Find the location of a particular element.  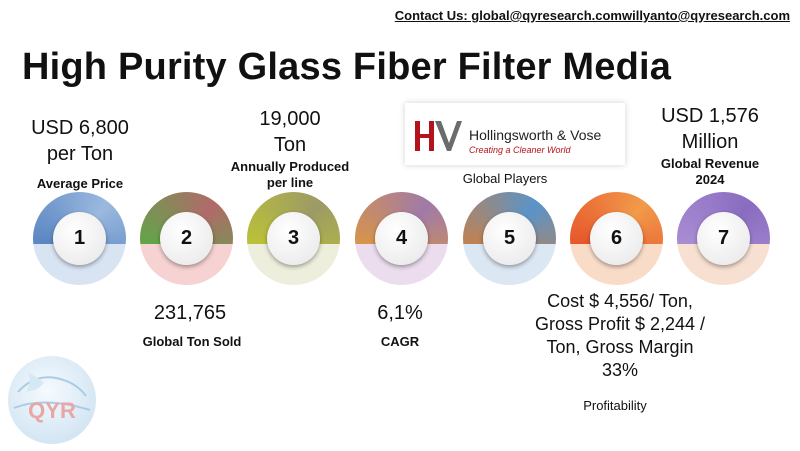

dial-7: 7 is located at coordinates (723, 238).